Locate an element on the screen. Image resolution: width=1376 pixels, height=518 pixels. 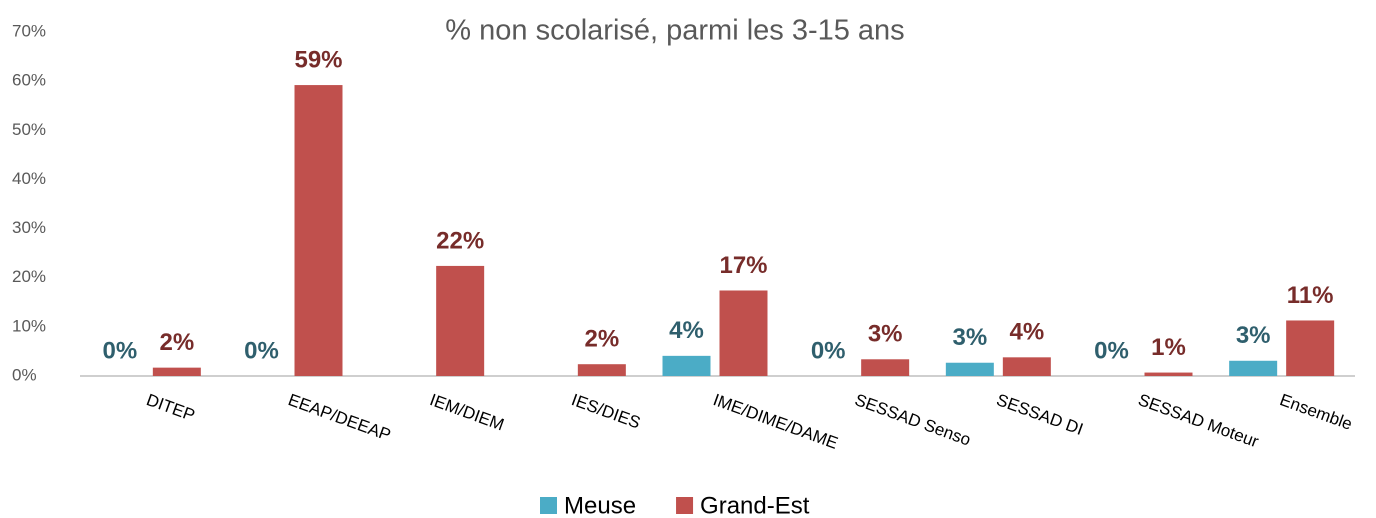
data-label: 59% is located at coordinates (318, 59).